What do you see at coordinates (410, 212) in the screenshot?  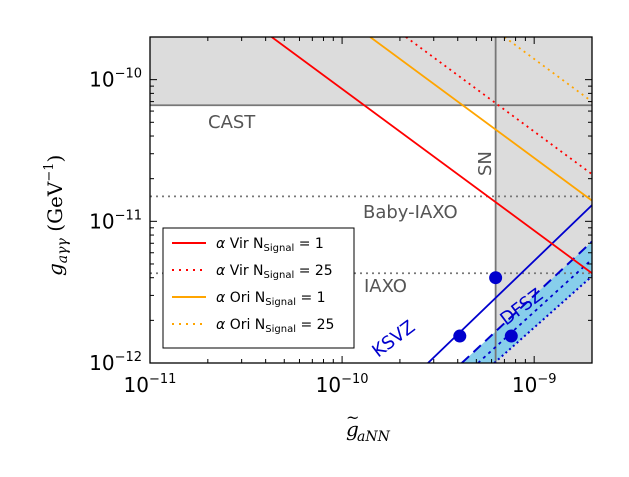 I see `baby-iaxo-label: Baby-IAXO` at bounding box center [410, 212].